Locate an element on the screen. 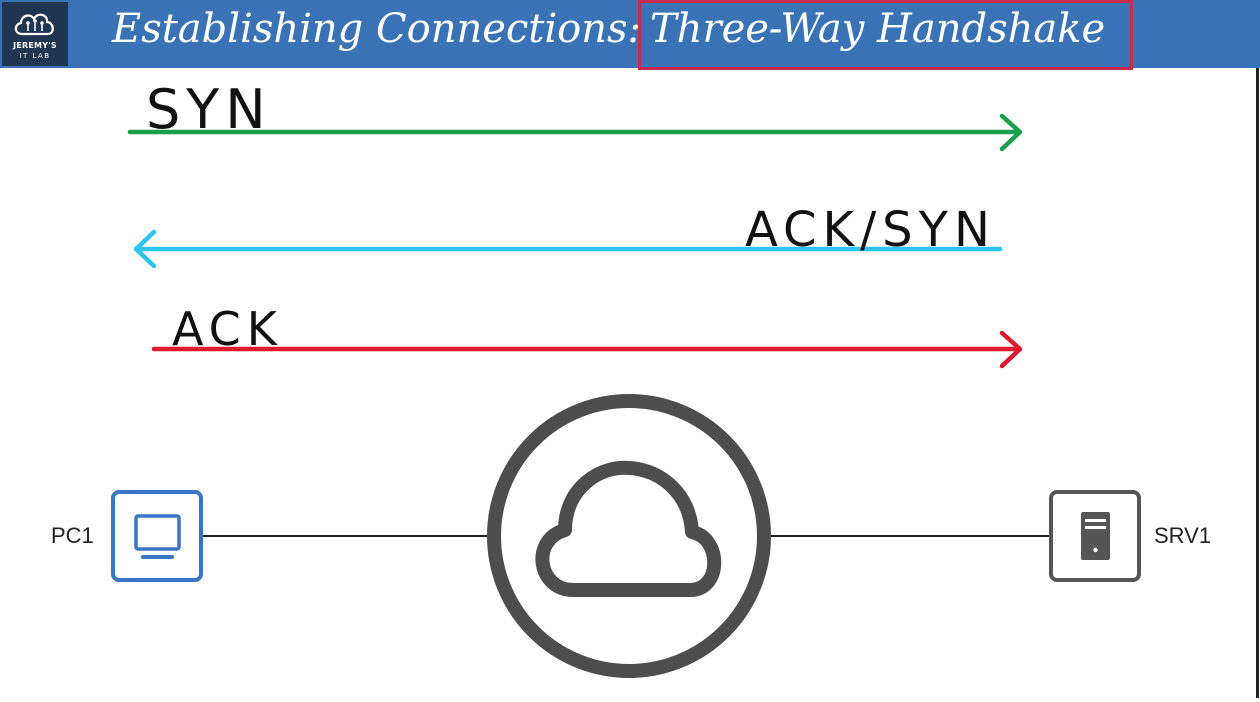 This screenshot has width=1260, height=702. pc1-device is located at coordinates (157, 536).